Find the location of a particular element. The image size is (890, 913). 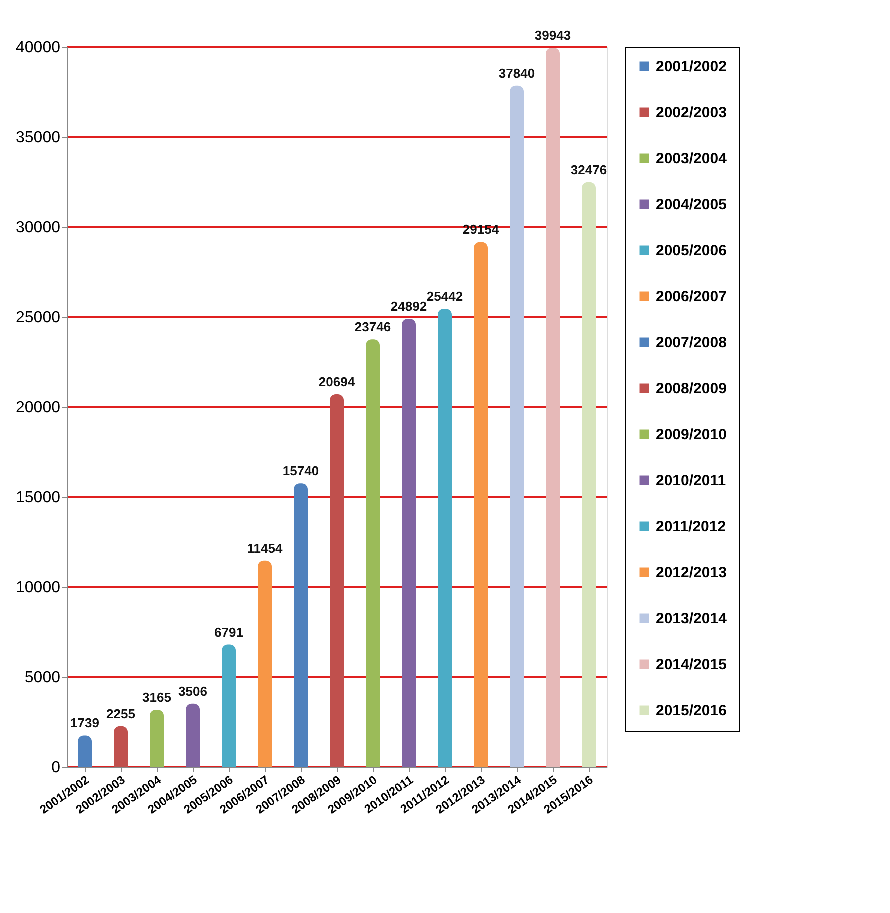

legend-label: 2007/2008 is located at coordinates (691, 343).